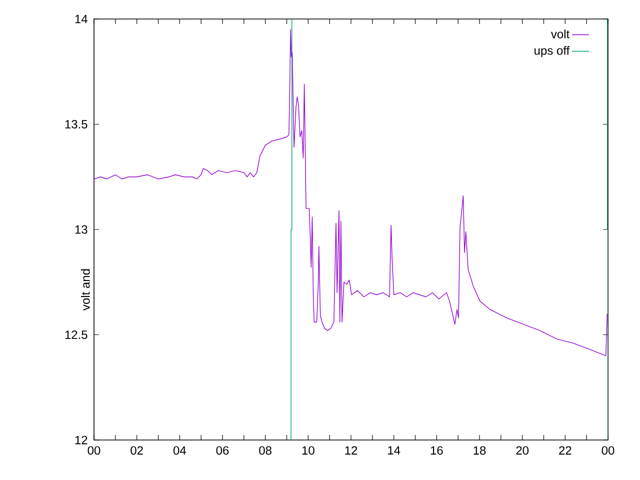 The height and width of the screenshot is (480, 640). Describe the element at coordinates (179, 450) in the screenshot. I see `x-tick-label: 04` at that location.